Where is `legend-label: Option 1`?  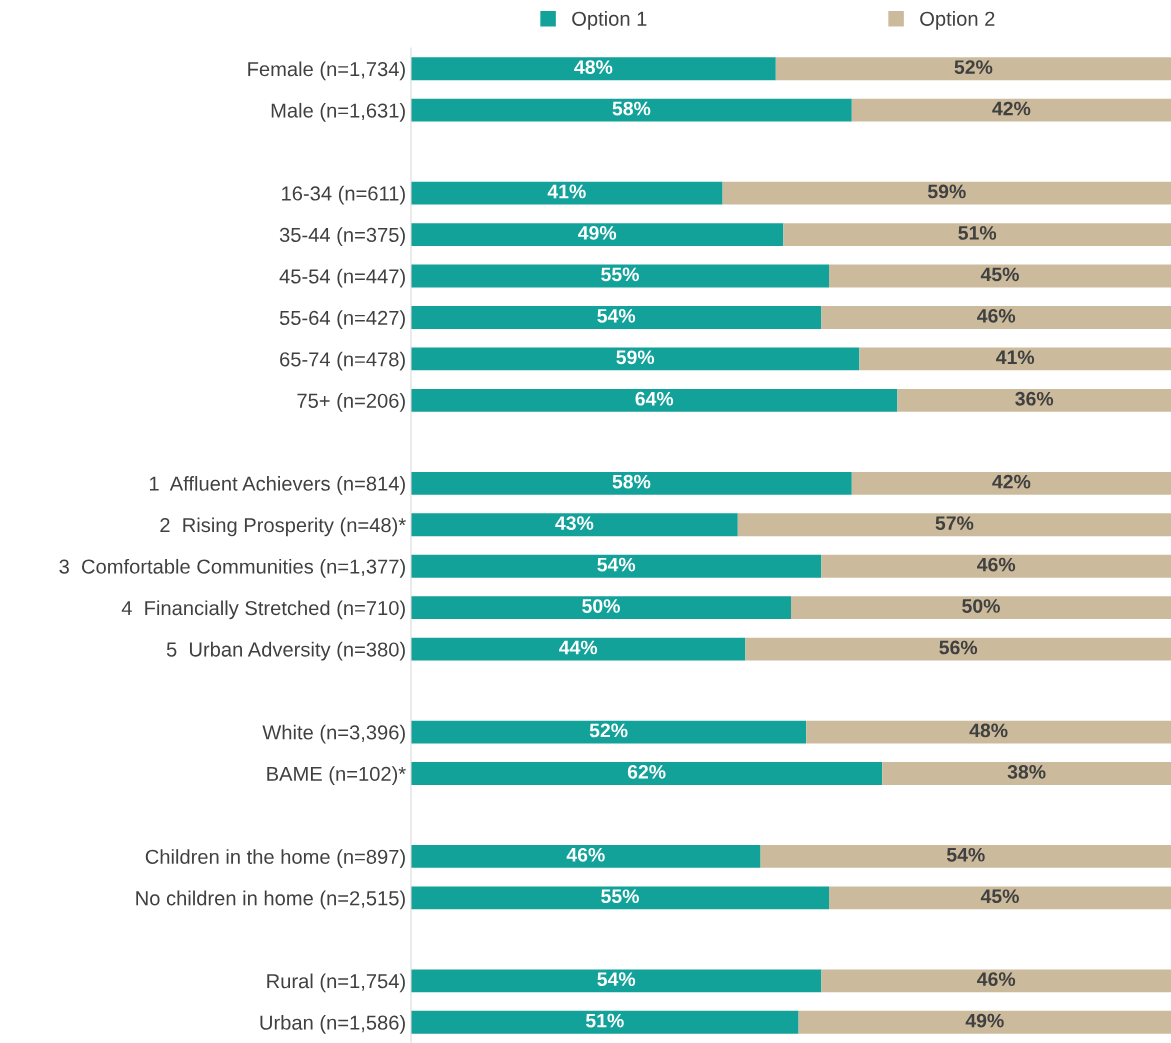
legend-label: Option 1 is located at coordinates (609, 20).